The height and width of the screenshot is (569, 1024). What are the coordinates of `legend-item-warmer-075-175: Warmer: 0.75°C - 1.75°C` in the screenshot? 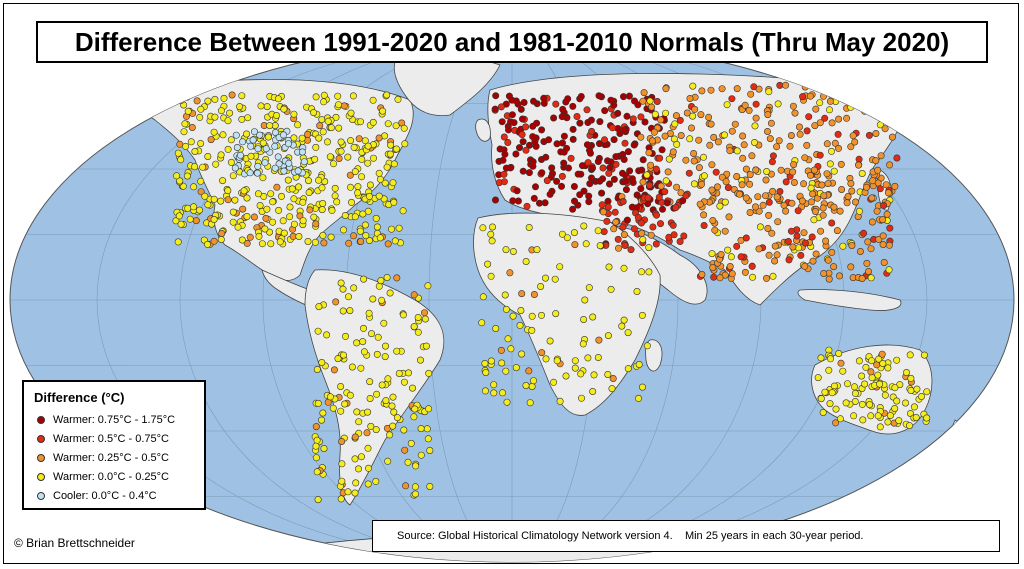 It's located at (114, 419).